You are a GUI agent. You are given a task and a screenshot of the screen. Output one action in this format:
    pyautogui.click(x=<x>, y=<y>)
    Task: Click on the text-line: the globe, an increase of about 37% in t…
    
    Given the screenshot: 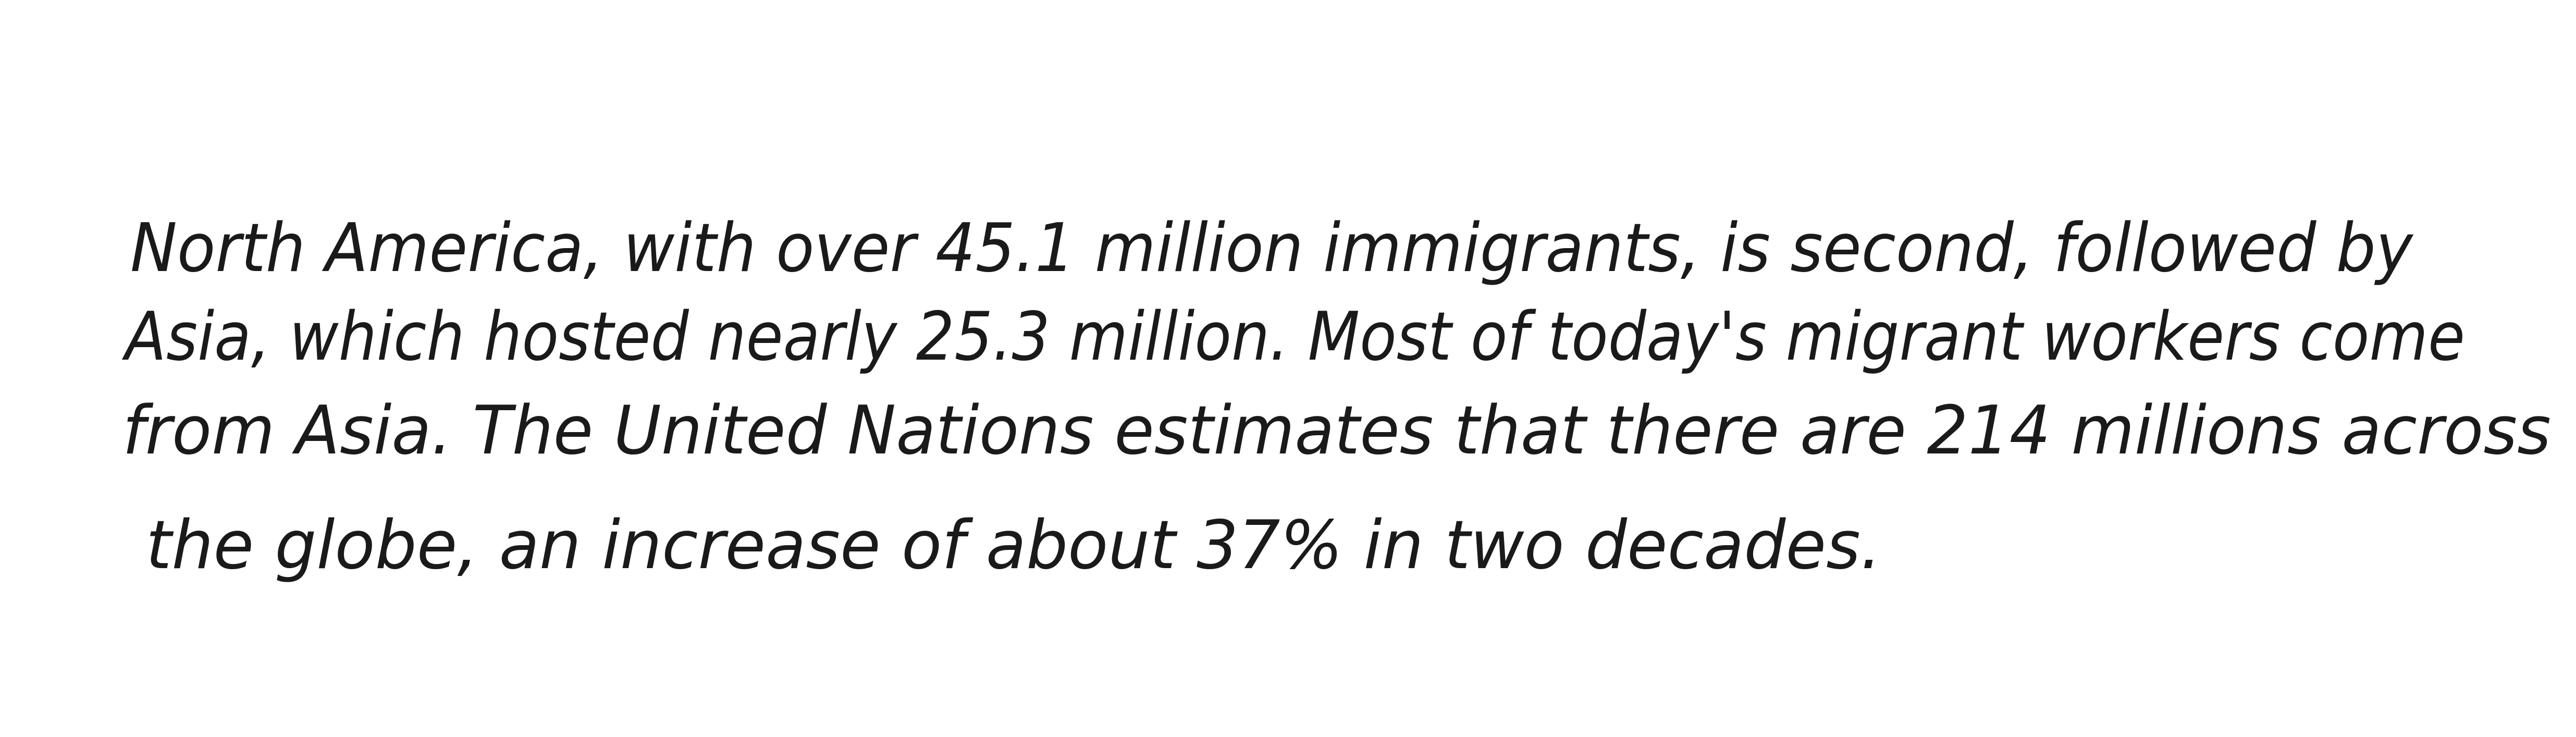 What is the action you would take?
    pyautogui.click(x=1013, y=545)
    